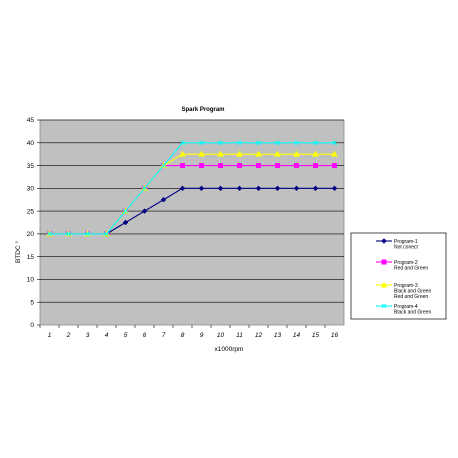  I want to click on y-tick-label: 15, so click(31, 257).